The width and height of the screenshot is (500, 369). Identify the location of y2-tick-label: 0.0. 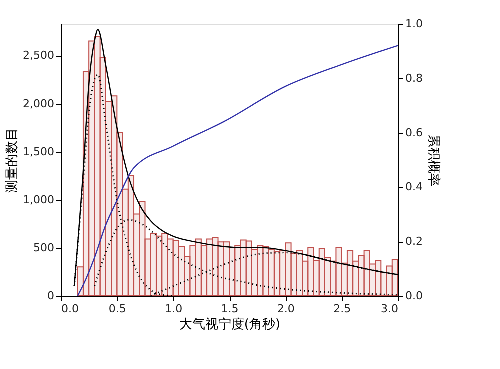
(414, 296).